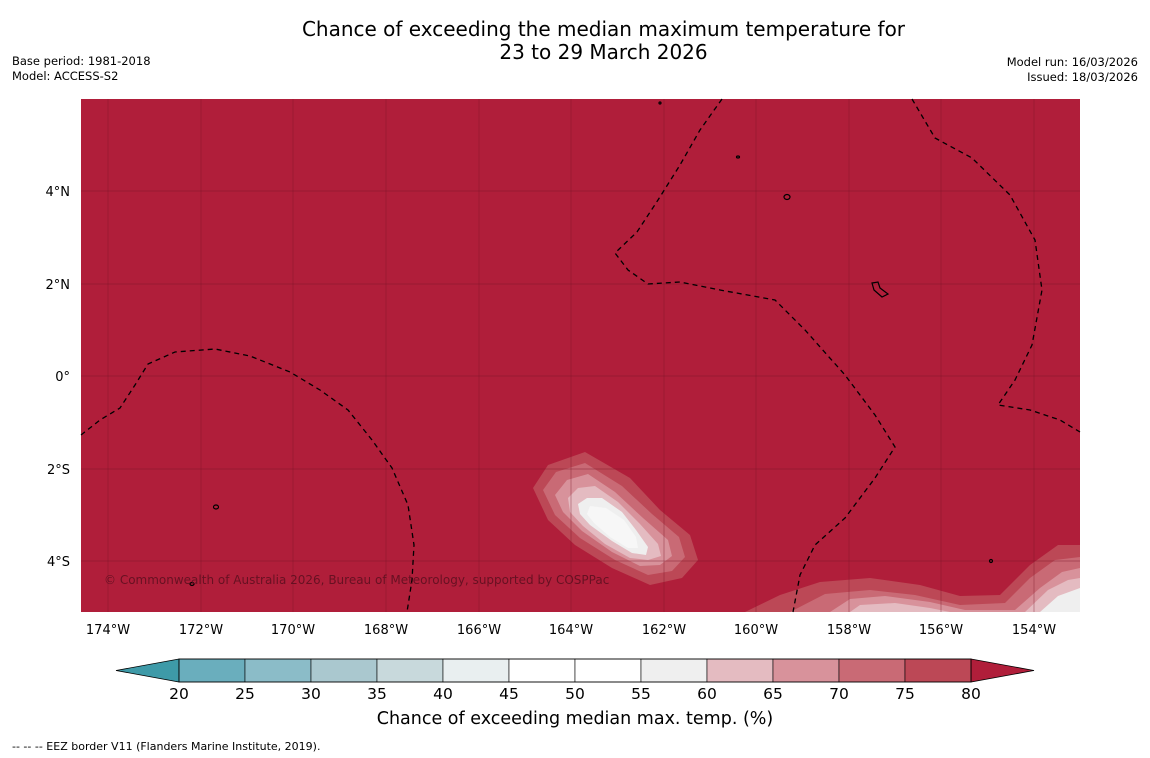  What do you see at coordinates (377, 694) in the screenshot?
I see `colorbar-tick-label: 35` at bounding box center [377, 694].